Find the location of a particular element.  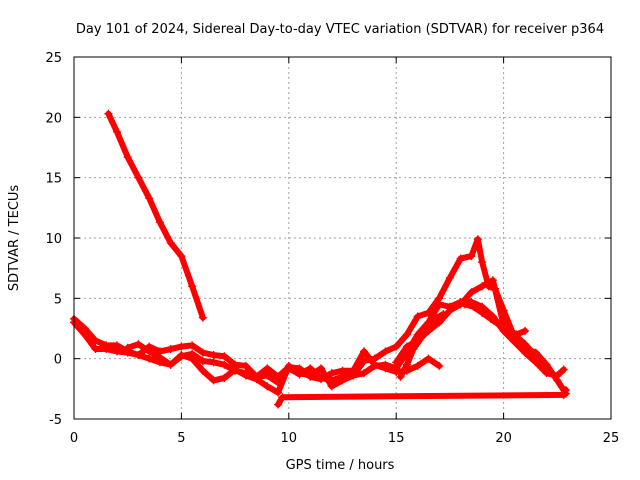

x-tick-label: 15 is located at coordinates (396, 438).